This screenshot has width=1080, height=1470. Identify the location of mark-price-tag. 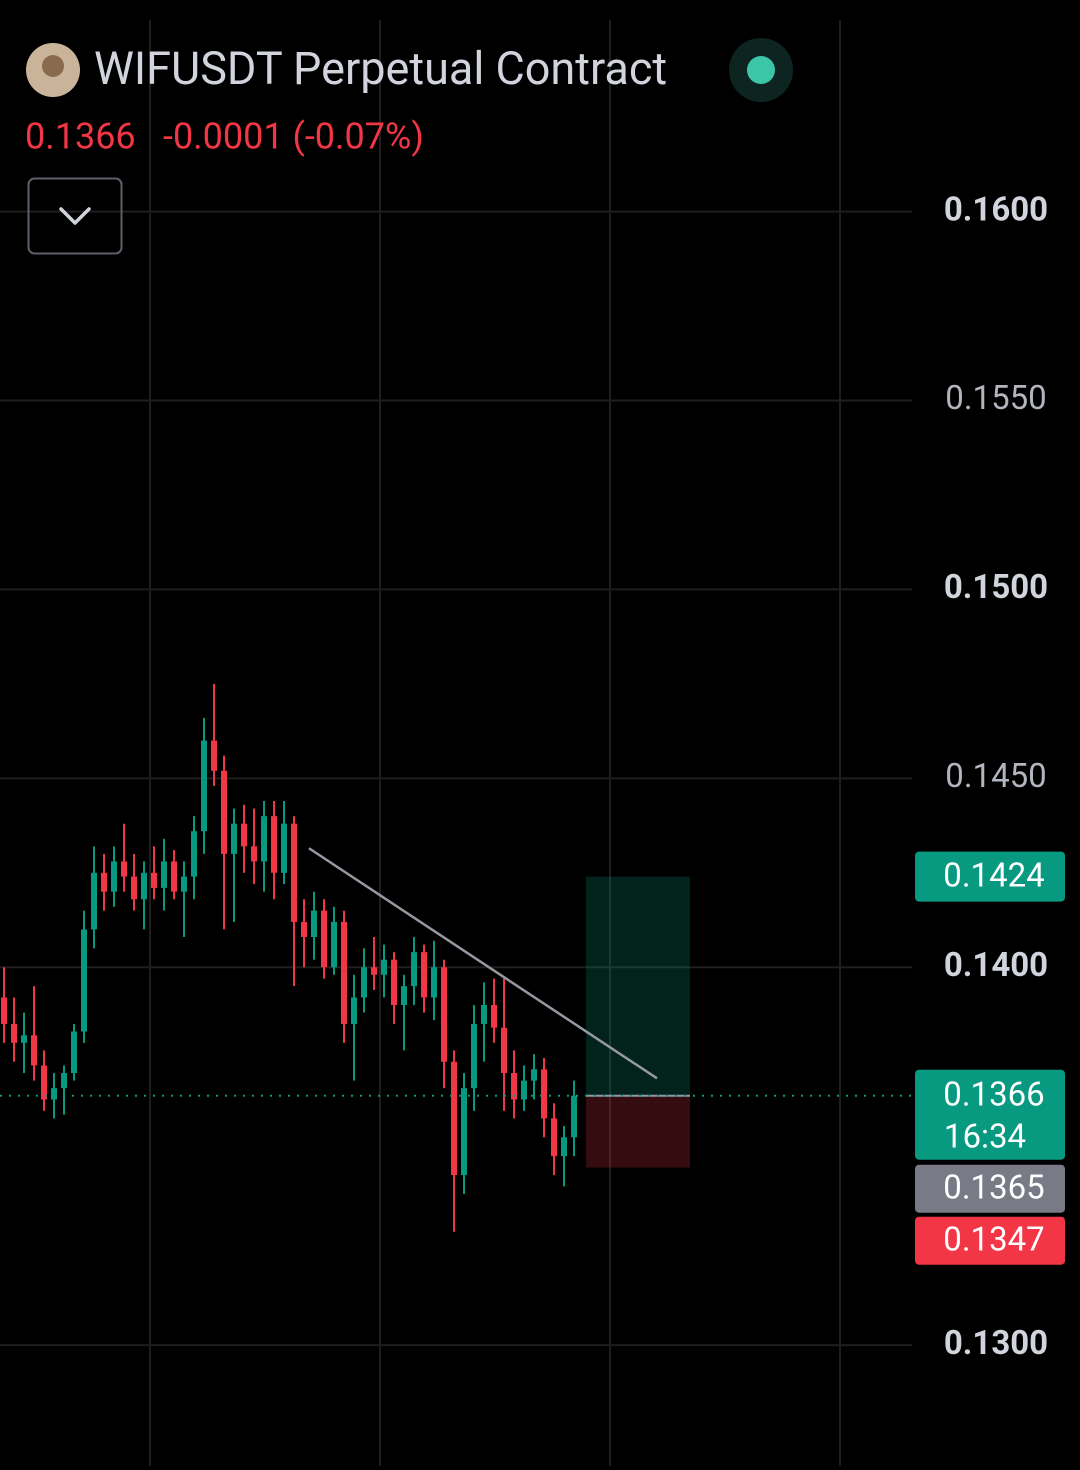
(990, 1188).